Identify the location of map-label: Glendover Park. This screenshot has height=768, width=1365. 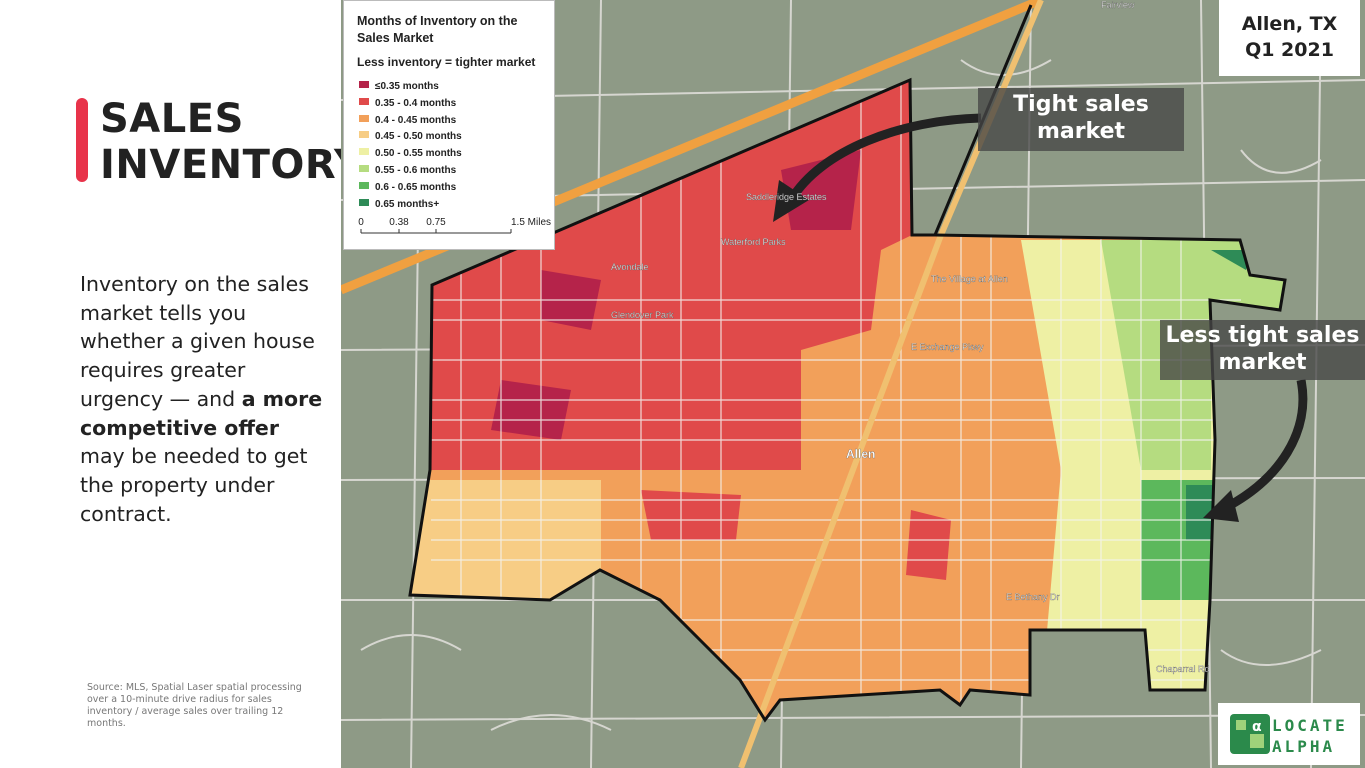
(642, 315).